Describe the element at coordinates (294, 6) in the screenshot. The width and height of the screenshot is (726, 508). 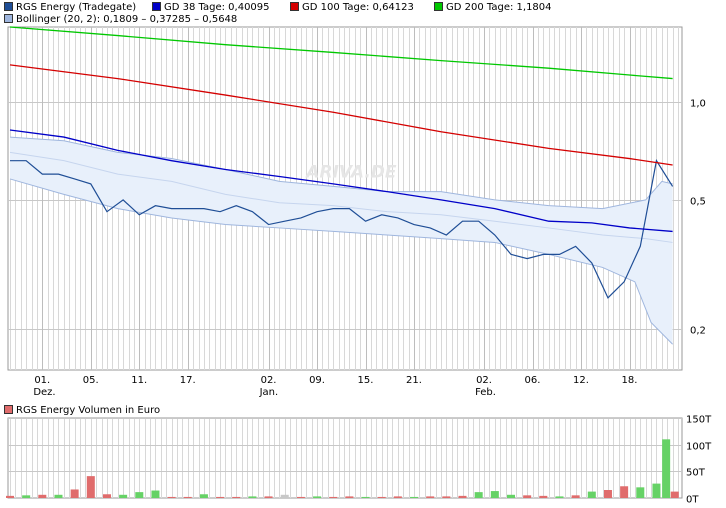
I see `gd100-swatch-icon` at that location.